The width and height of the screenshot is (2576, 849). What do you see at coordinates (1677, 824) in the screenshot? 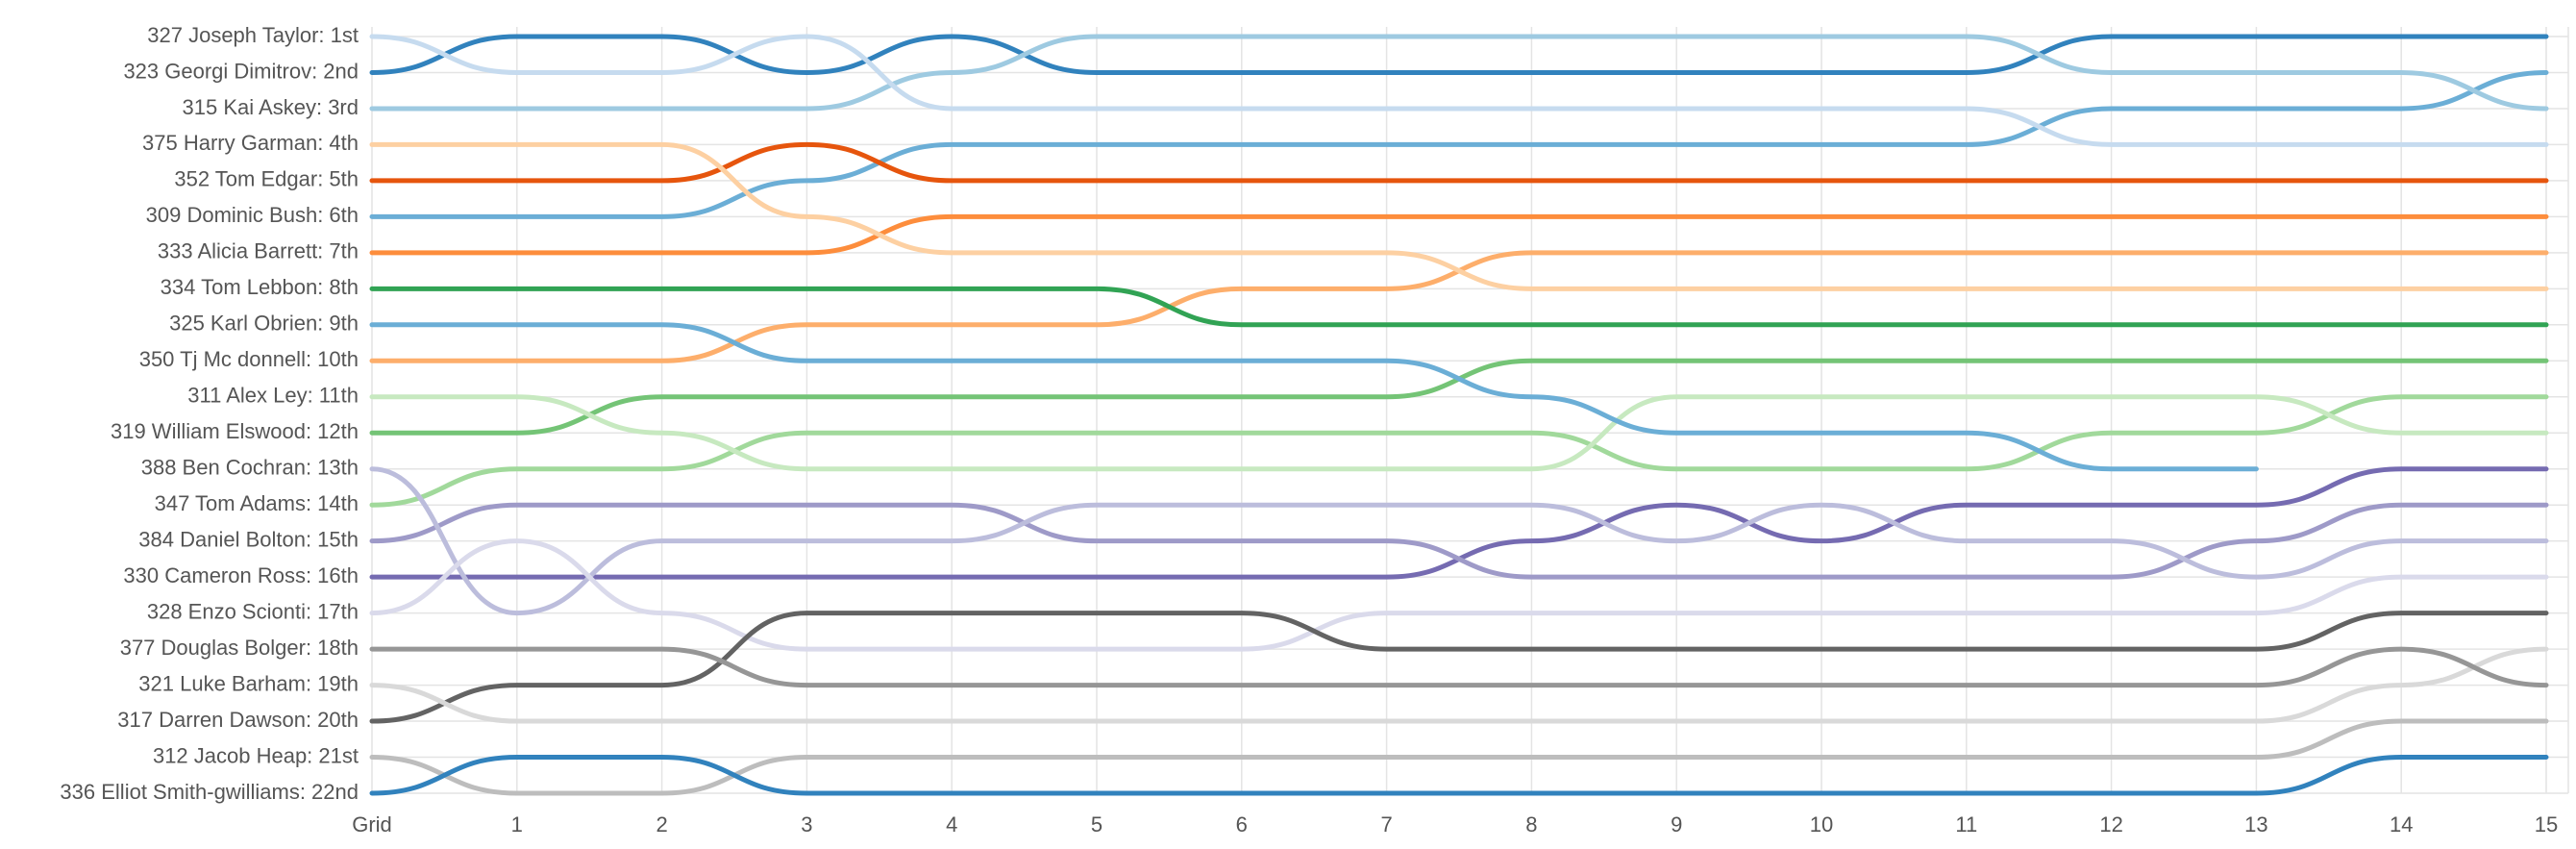
I see `x-tick-label: 9` at bounding box center [1677, 824].